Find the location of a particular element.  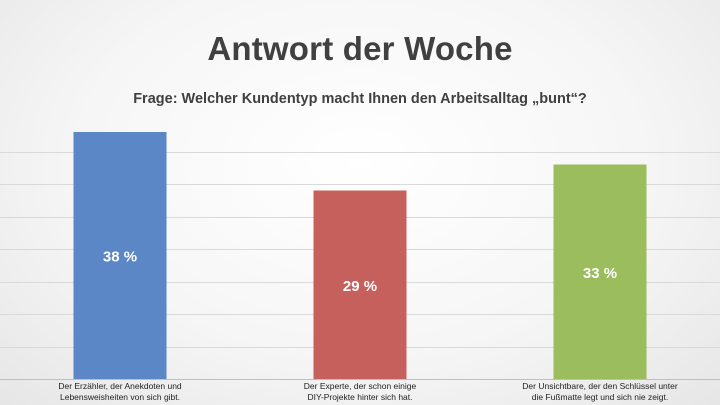

data-label-1: 38 % is located at coordinates (120, 257).